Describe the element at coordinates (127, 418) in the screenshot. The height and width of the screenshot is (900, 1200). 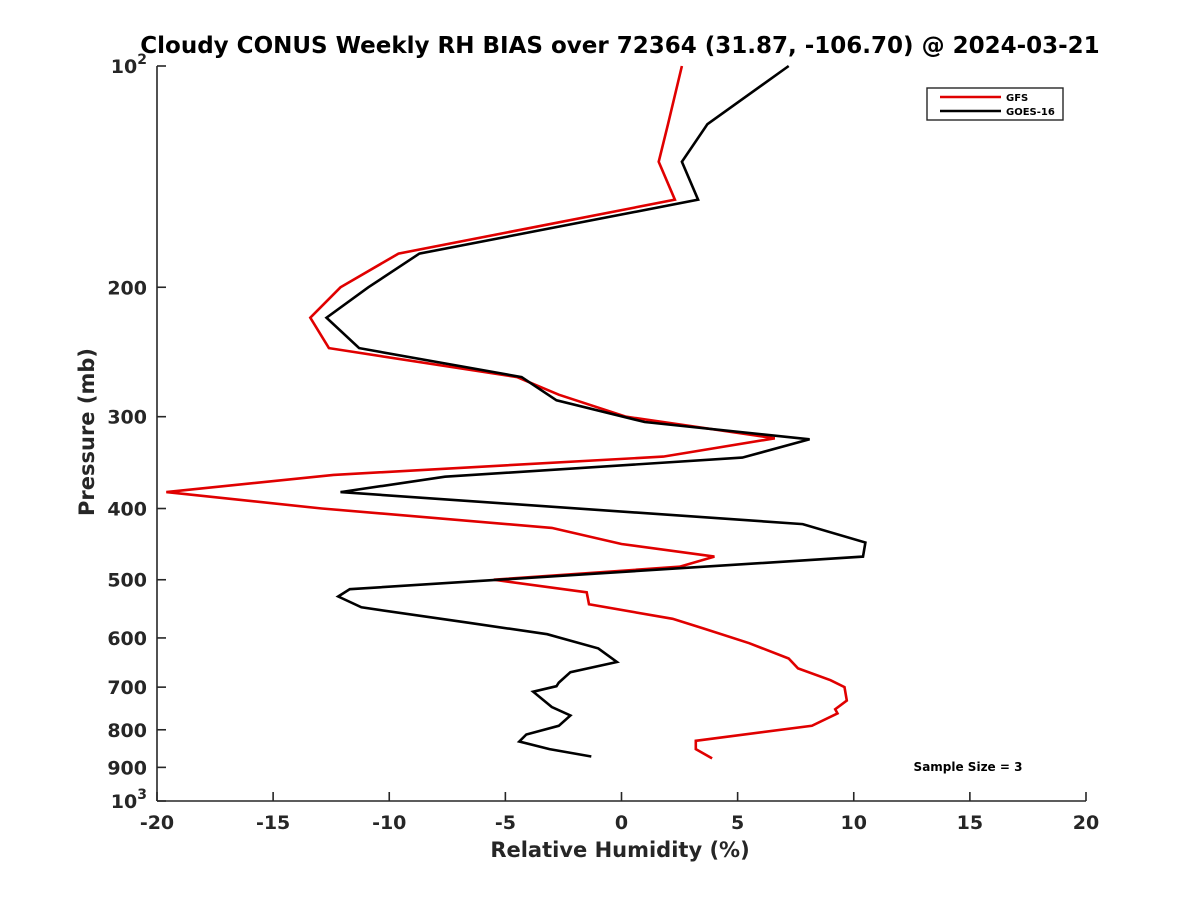
I see `y-tick-label: 300` at that location.